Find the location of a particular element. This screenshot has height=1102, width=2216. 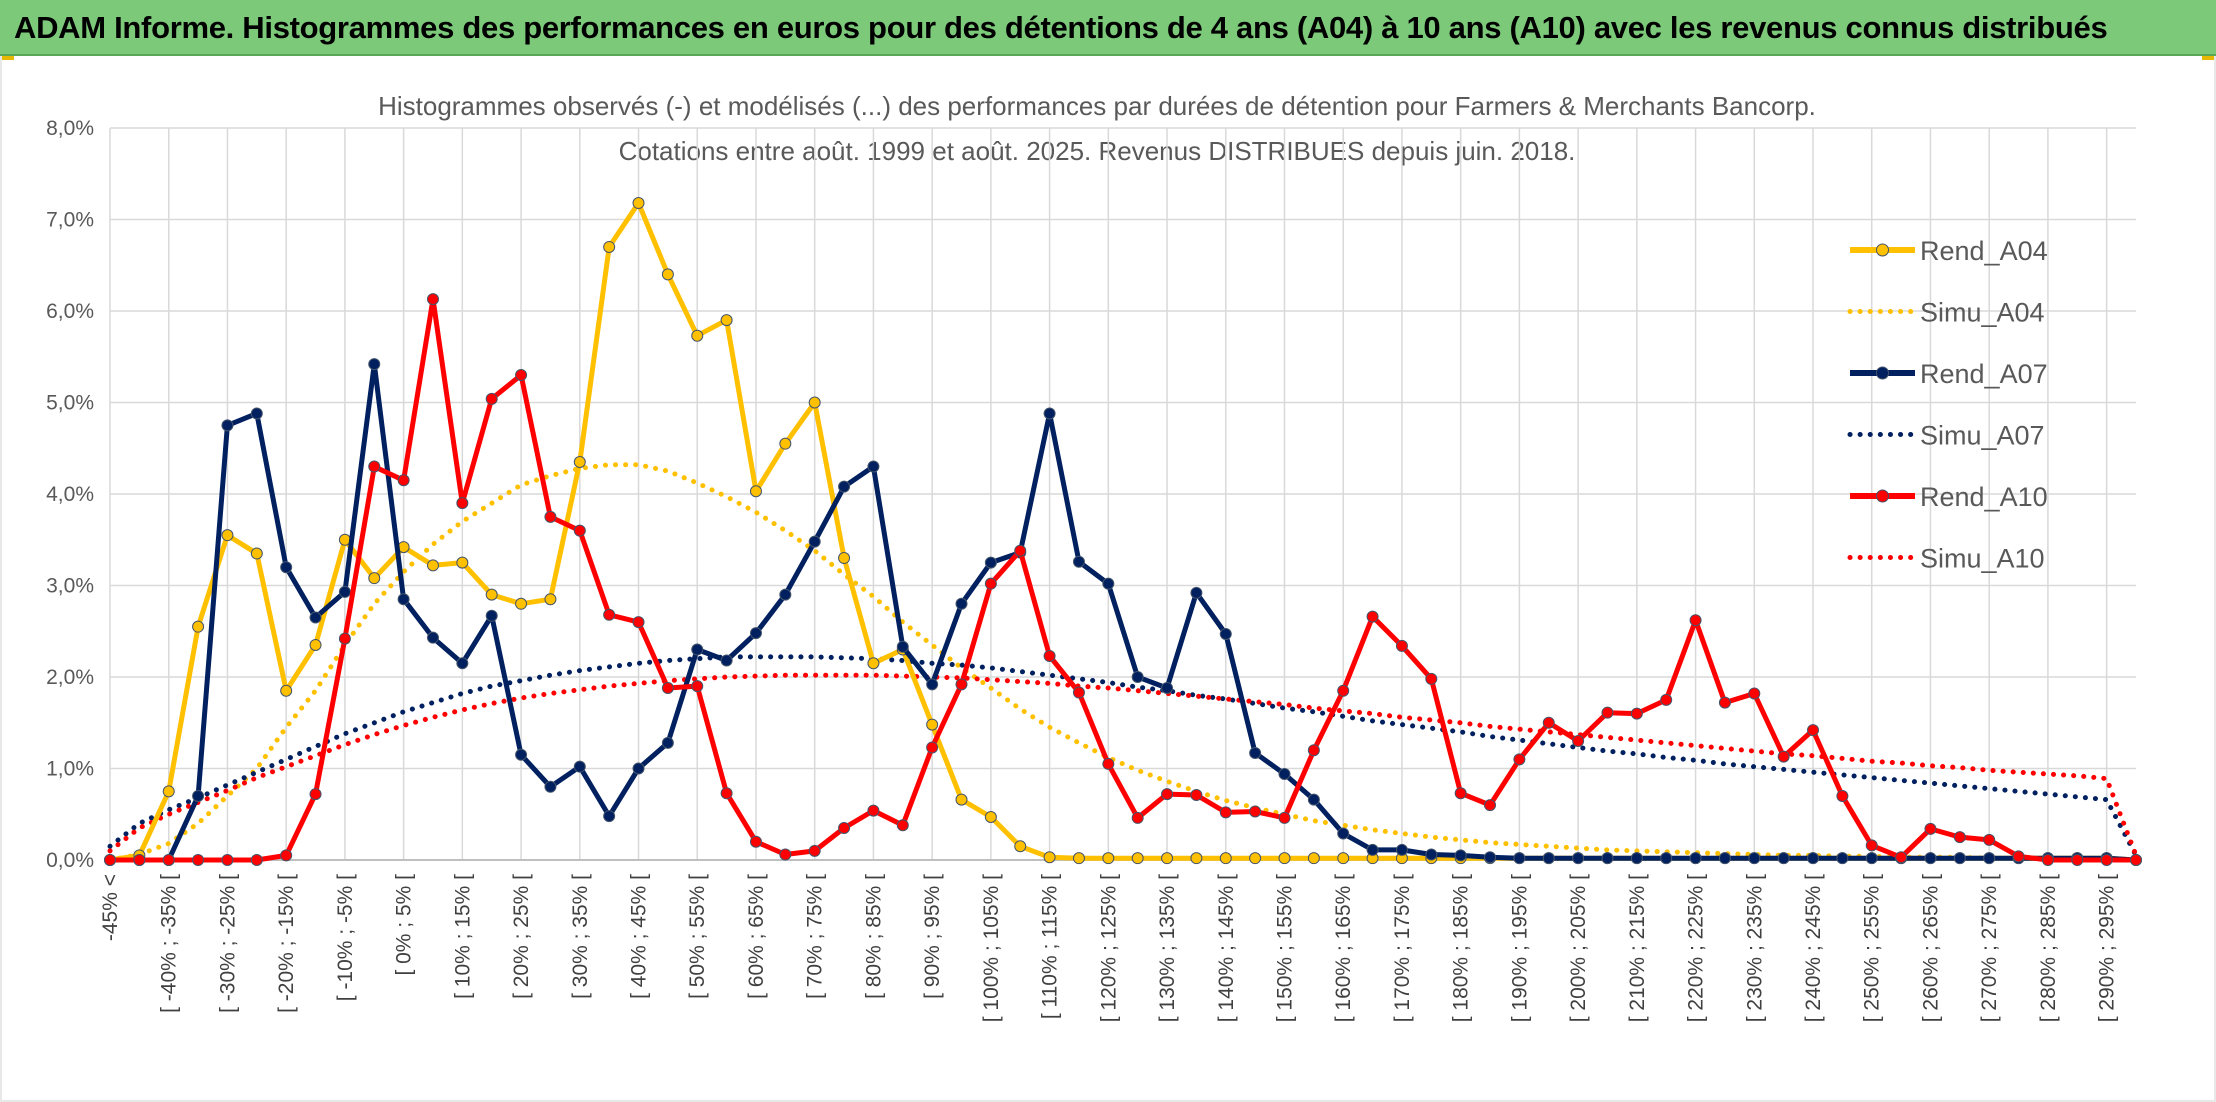

x-tick-label: [ 50% ; 55% [ is located at coordinates (697, 936).